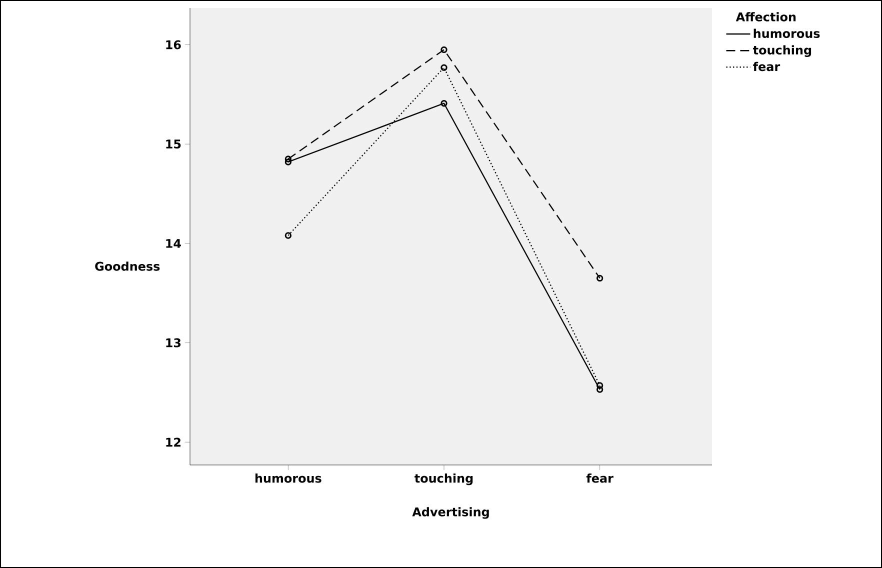  What do you see at coordinates (766, 17) in the screenshot?
I see `legend-title: Affection` at bounding box center [766, 17].